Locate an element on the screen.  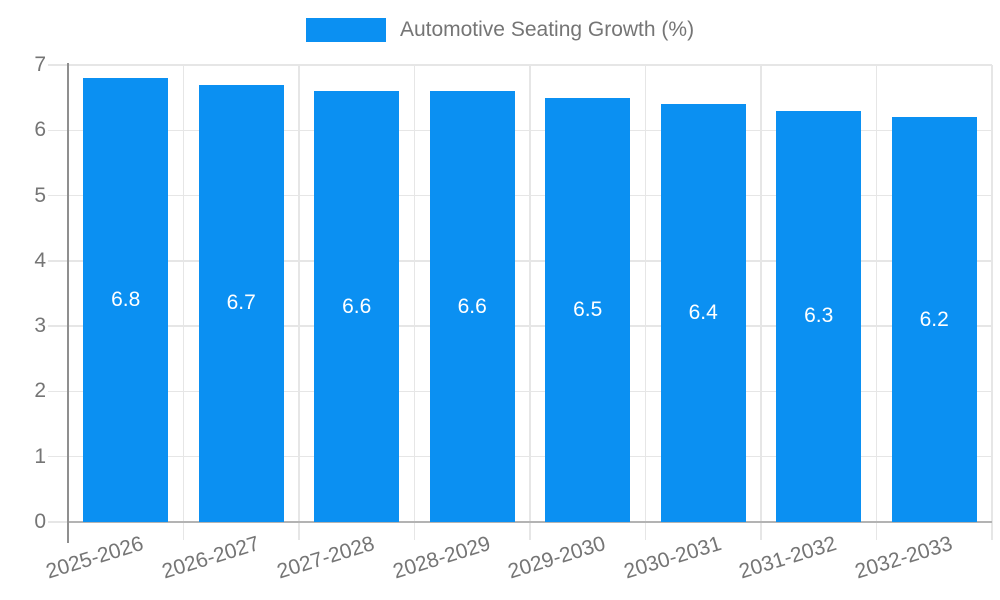
bar: 6.8 is located at coordinates (126, 300).